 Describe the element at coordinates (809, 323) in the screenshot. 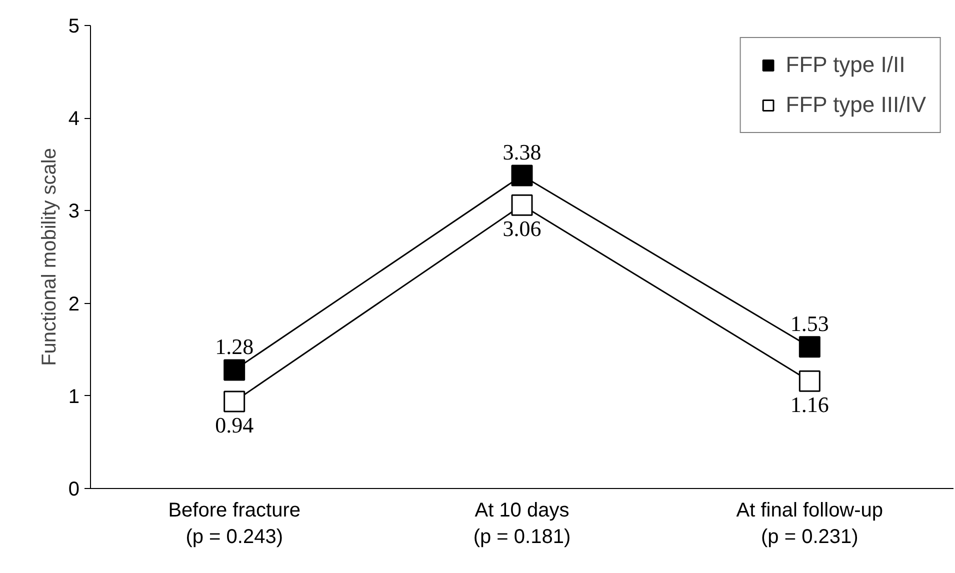

I see `data-label: 1.53` at that location.